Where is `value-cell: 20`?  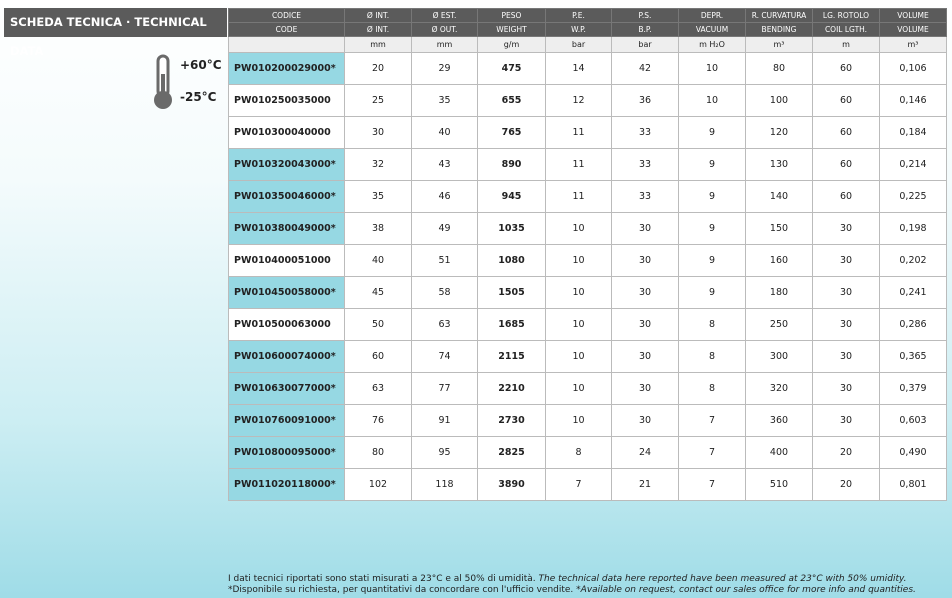 value-cell: 20 is located at coordinates (378, 68).